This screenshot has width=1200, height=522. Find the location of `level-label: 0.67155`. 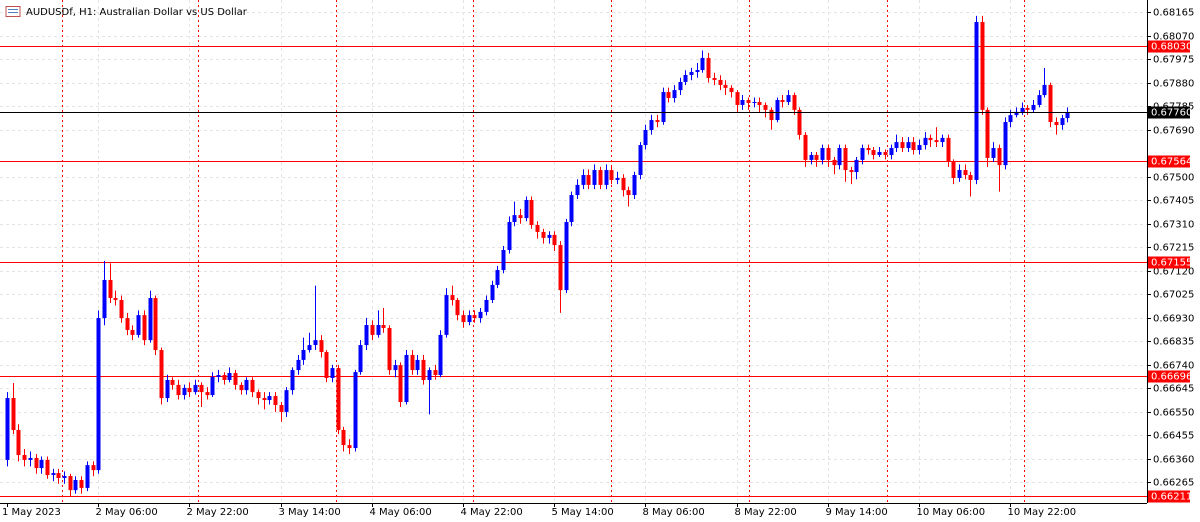

level-label: 0.67155 is located at coordinates (1171, 263).